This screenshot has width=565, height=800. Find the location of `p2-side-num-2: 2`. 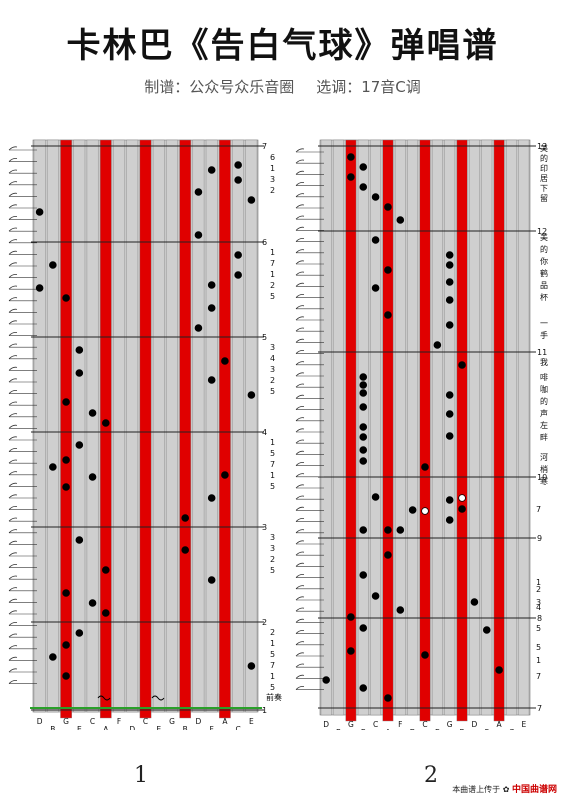

p2-side-num-2: 2 is located at coordinates (538, 589).